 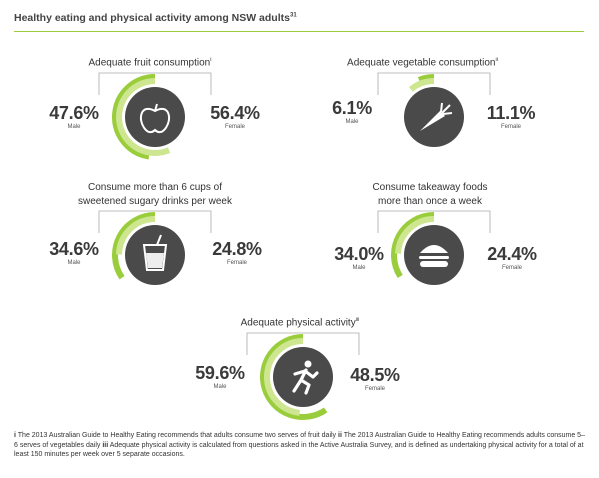 What do you see at coordinates (359, 254) in the screenshot?
I see `takeaway-male-value: 34.0%` at bounding box center [359, 254].